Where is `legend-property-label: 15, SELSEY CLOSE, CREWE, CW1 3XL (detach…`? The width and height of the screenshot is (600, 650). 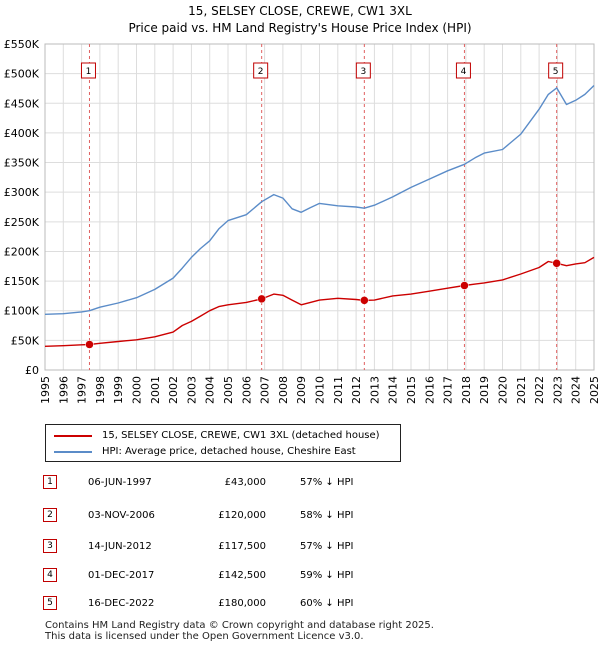 legend-property-label: 15, SELSEY CLOSE, CREWE, CW1 3XL (detach… is located at coordinates (241, 435).